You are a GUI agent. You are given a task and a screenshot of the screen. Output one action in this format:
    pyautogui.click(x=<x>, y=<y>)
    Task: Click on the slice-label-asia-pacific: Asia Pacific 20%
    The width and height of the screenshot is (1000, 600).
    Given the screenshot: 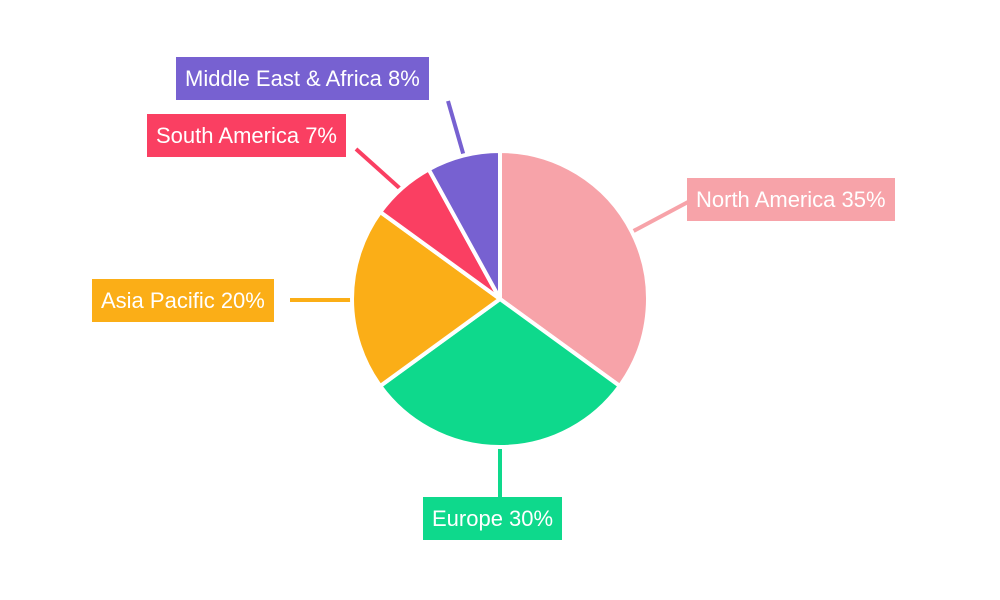 What is the action you would take?
    pyautogui.click(x=183, y=300)
    